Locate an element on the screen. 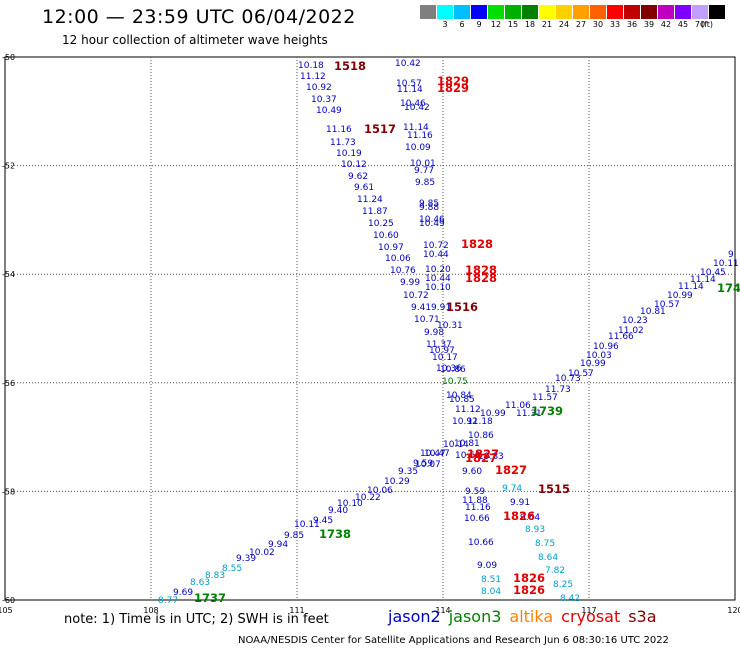 The height and width of the screenshot is (650, 740). wave-height-label: 11.16 is located at coordinates (478, 508).